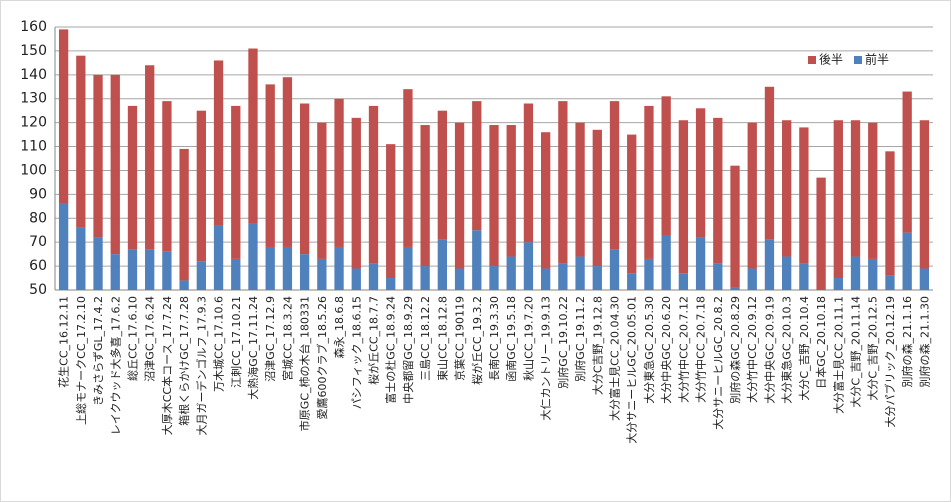  What do you see at coordinates (615, 358) in the screenshot?
I see `x-tick-label: 大分富士見CC_20.04.30` at bounding box center [615, 358].